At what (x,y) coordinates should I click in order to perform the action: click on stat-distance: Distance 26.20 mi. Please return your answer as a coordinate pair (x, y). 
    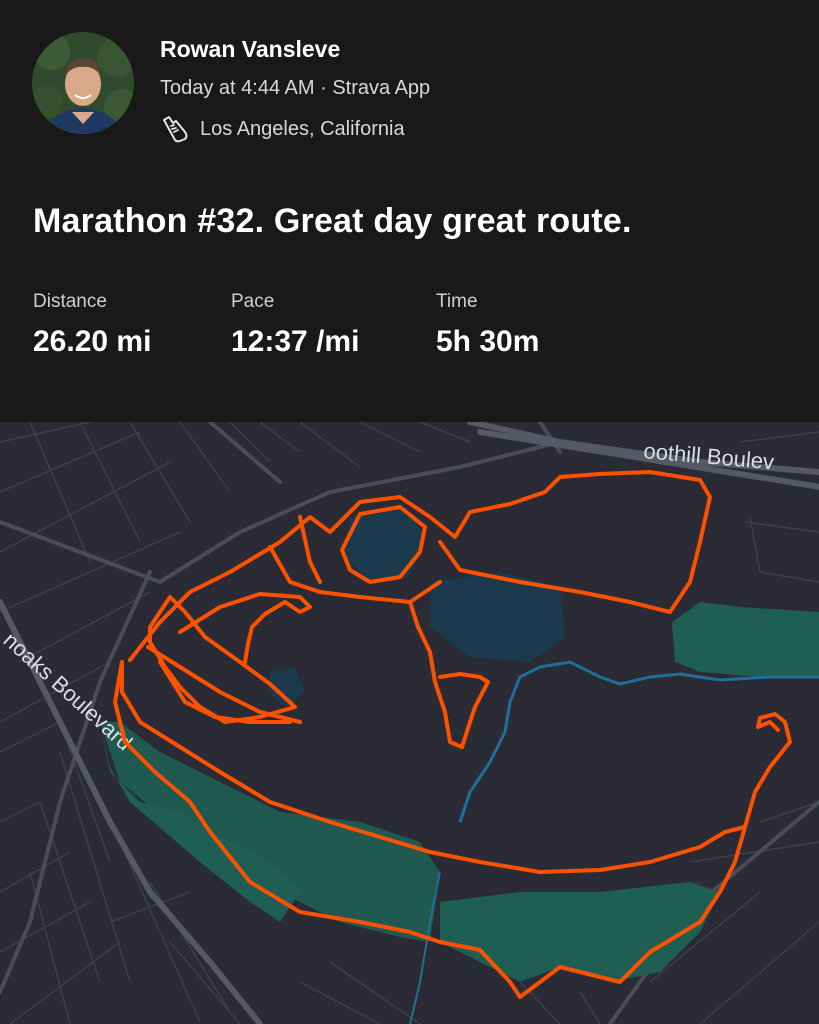
    Looking at the image, I should click on (92, 325).